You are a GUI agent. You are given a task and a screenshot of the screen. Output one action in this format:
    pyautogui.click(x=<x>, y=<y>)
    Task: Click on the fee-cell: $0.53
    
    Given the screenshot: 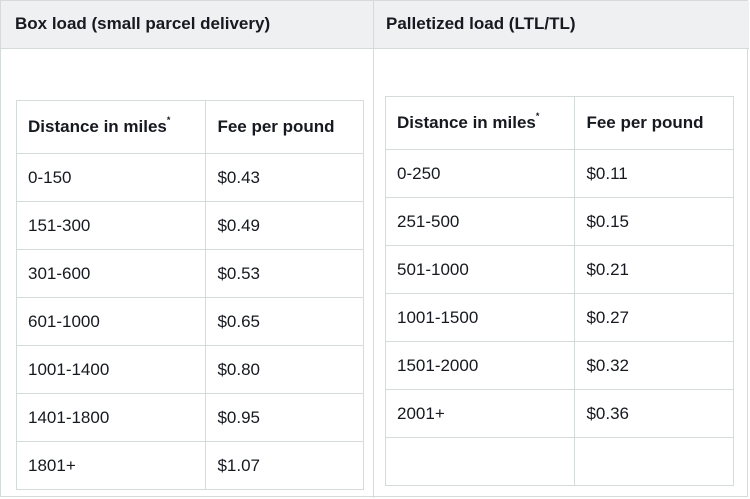 What is the action you would take?
    pyautogui.click(x=284, y=273)
    